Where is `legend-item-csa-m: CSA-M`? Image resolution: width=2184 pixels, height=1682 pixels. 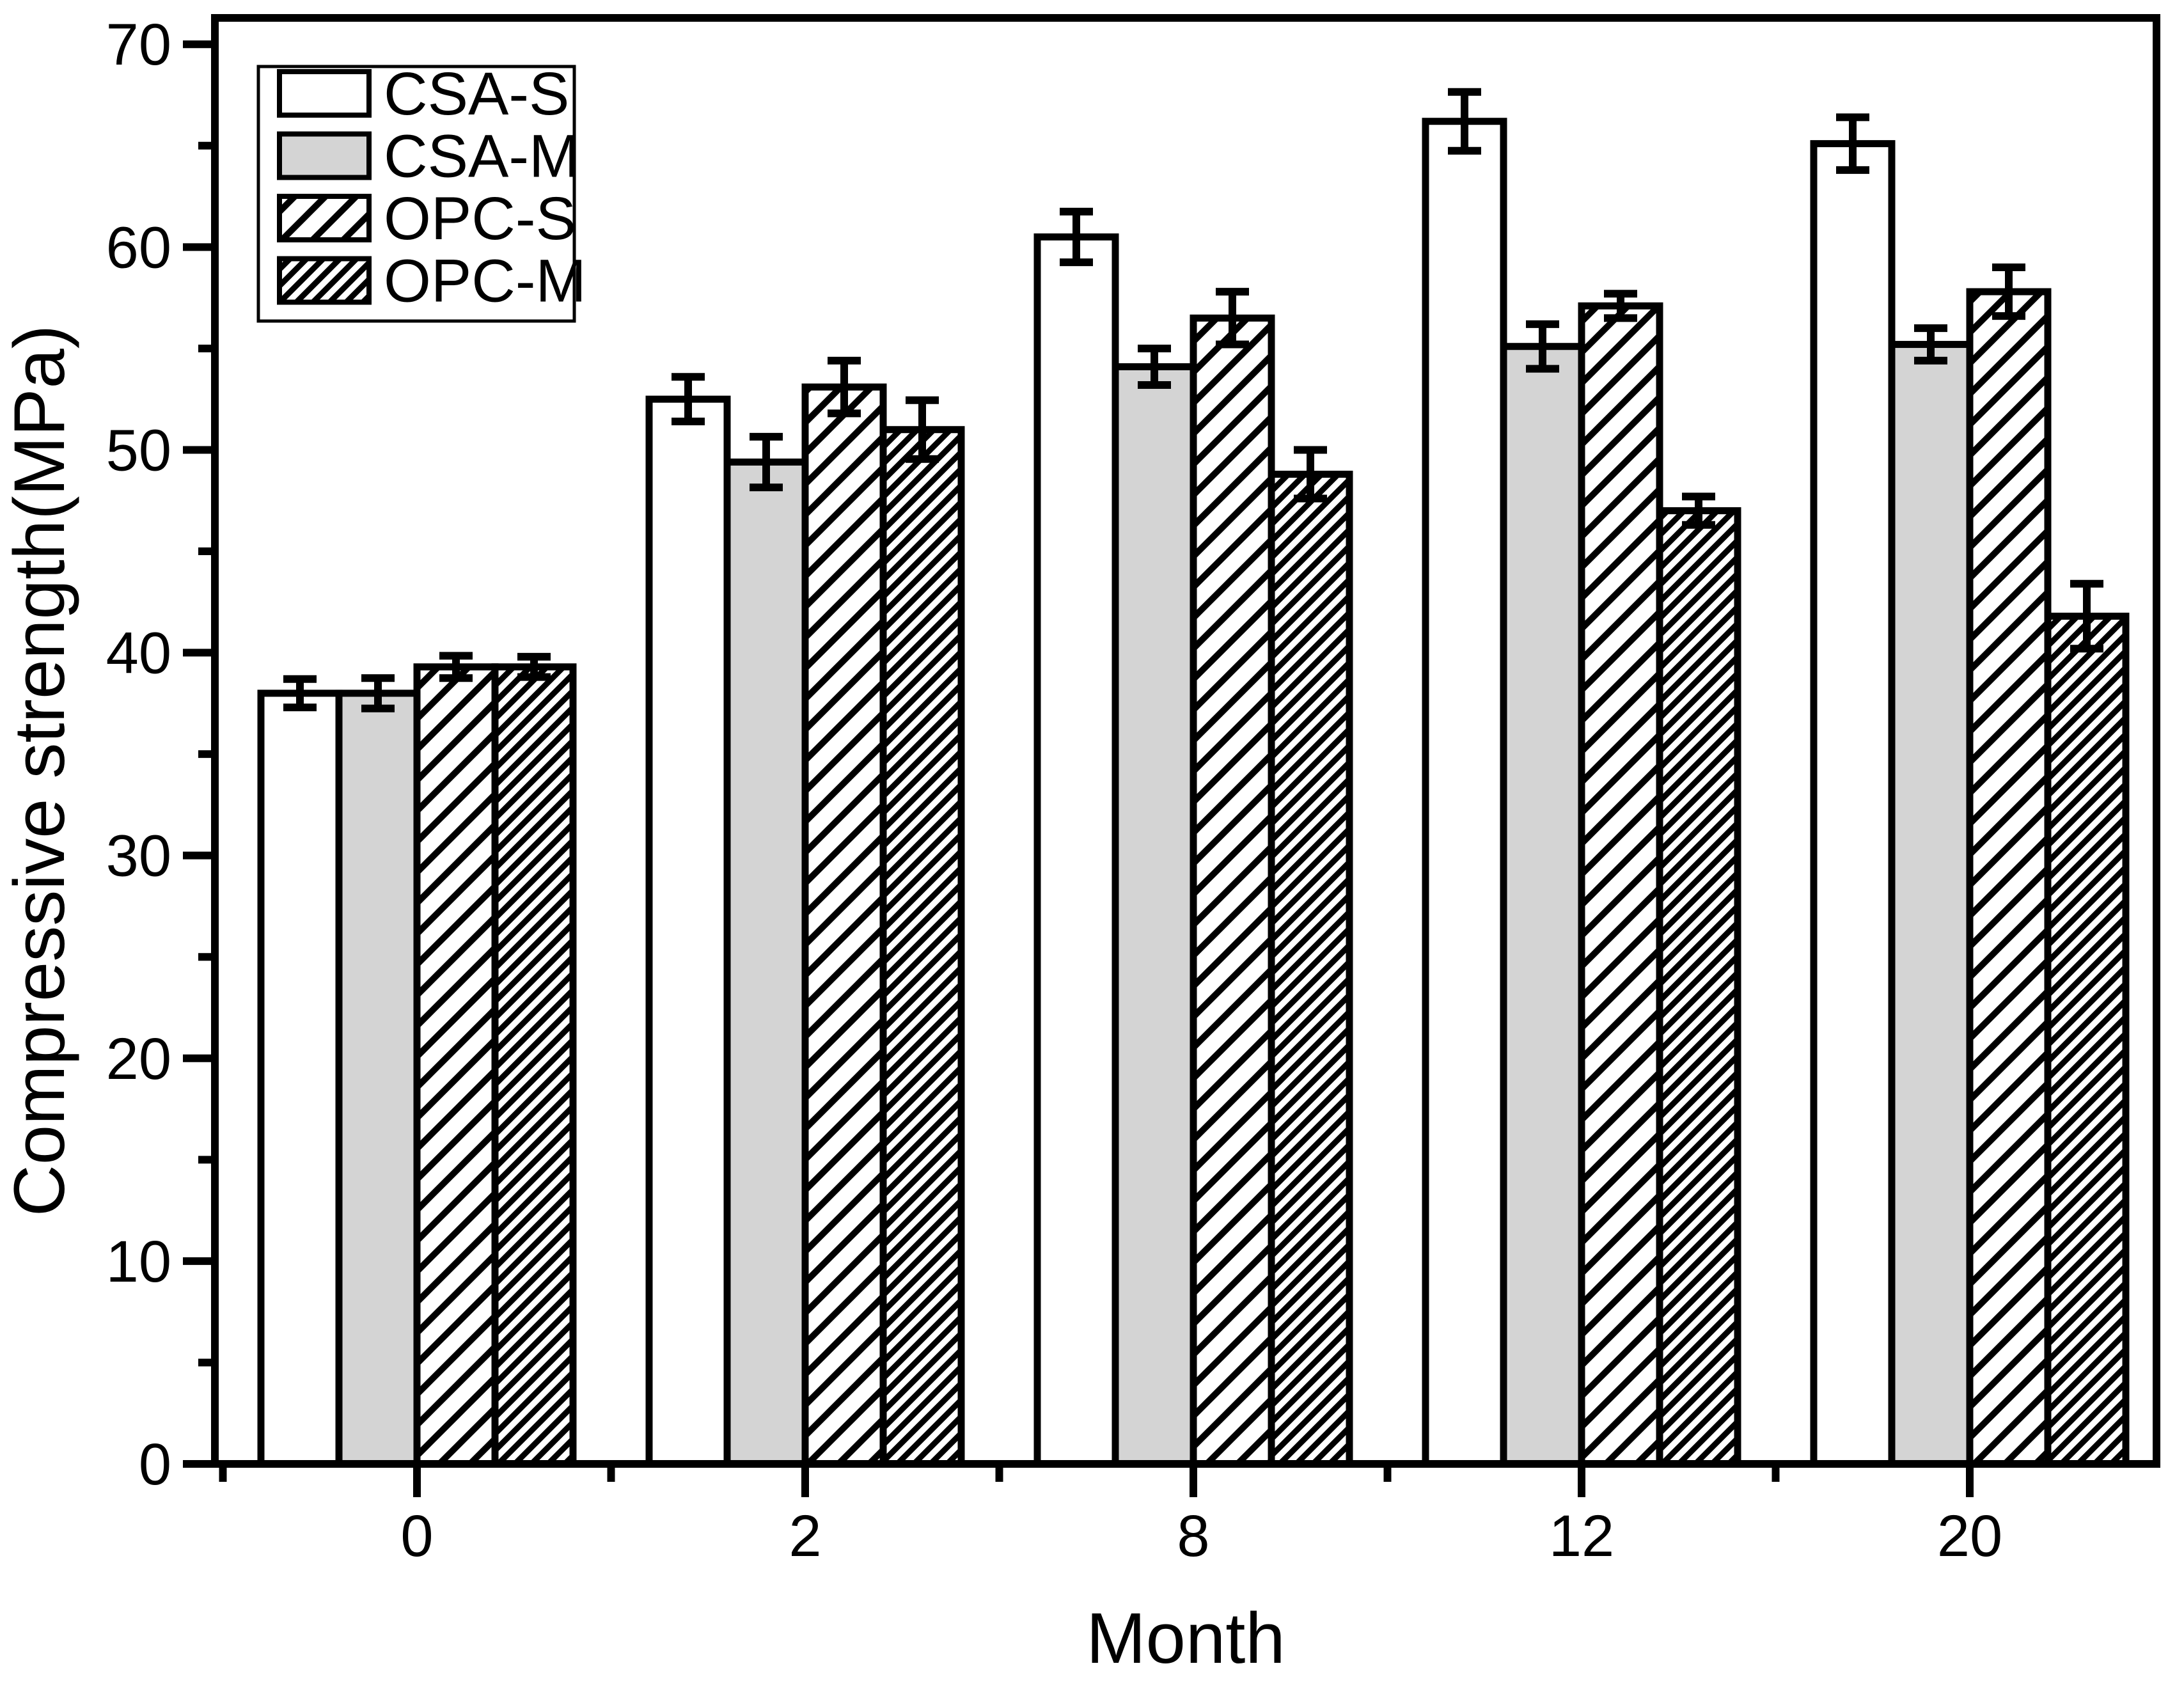 legend-item-csa-m: CSA-M is located at coordinates (428, 157).